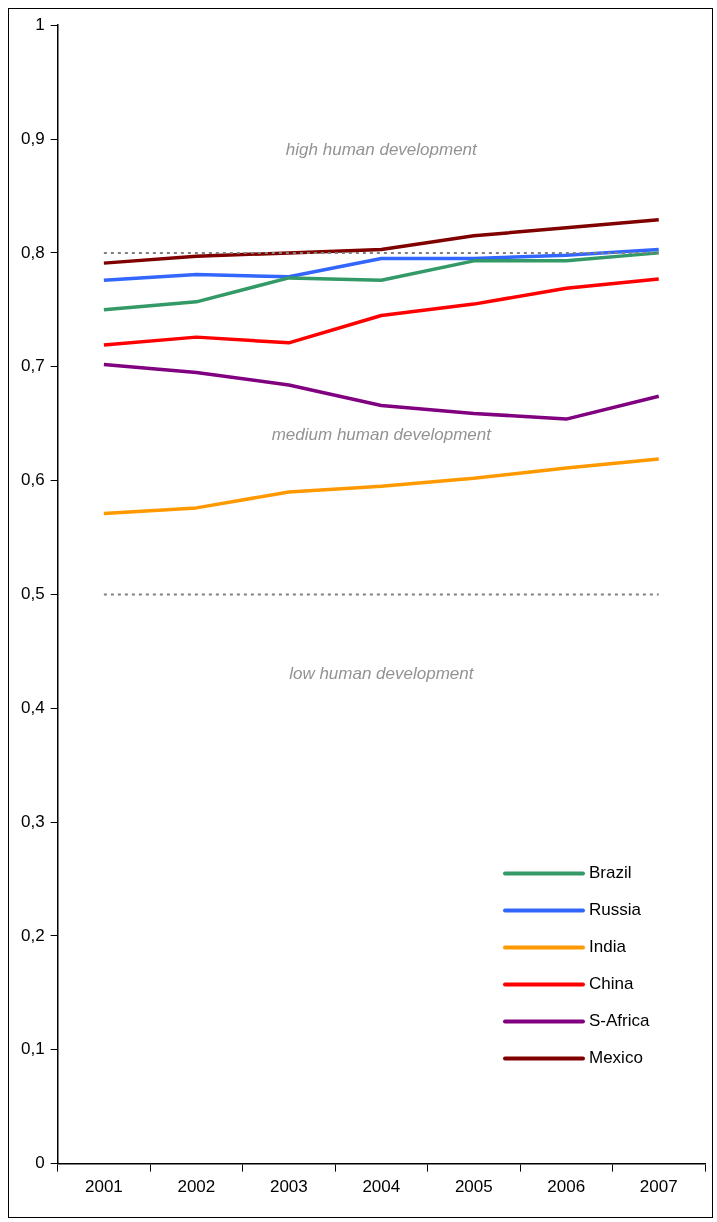 Image resolution: width=717 pixels, height=1222 pixels. What do you see at coordinates (566, 1187) in the screenshot?
I see `x-tick-label: 2006` at bounding box center [566, 1187].